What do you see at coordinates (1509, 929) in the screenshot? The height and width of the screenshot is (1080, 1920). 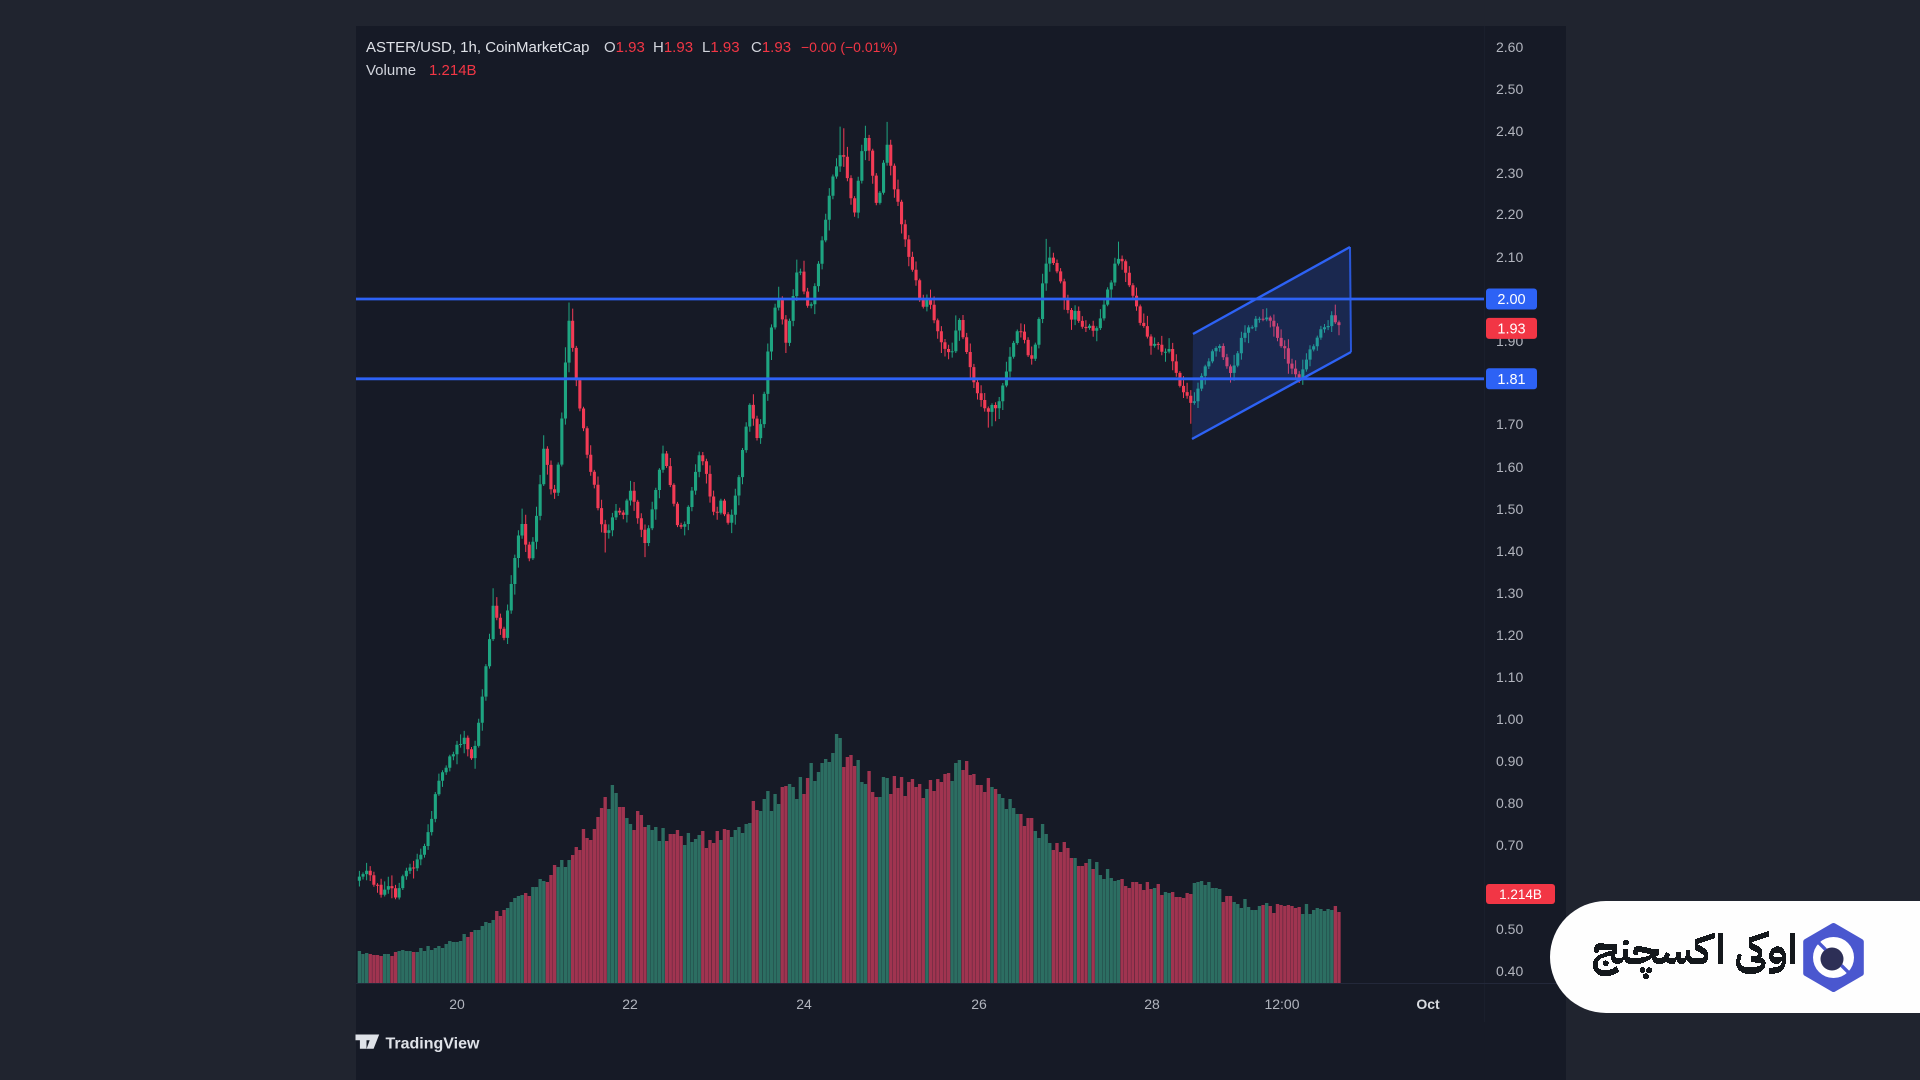 I see `svg-text: 0.50` at bounding box center [1509, 929].